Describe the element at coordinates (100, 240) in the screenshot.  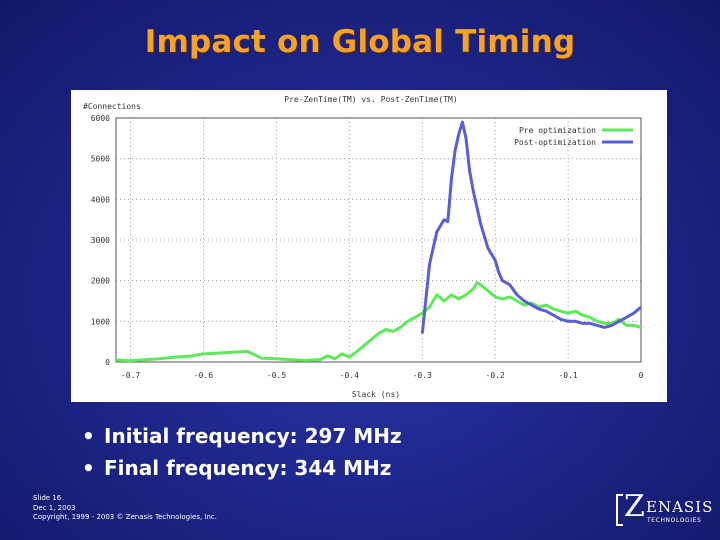
I see `y-tick-label: 3000` at that location.